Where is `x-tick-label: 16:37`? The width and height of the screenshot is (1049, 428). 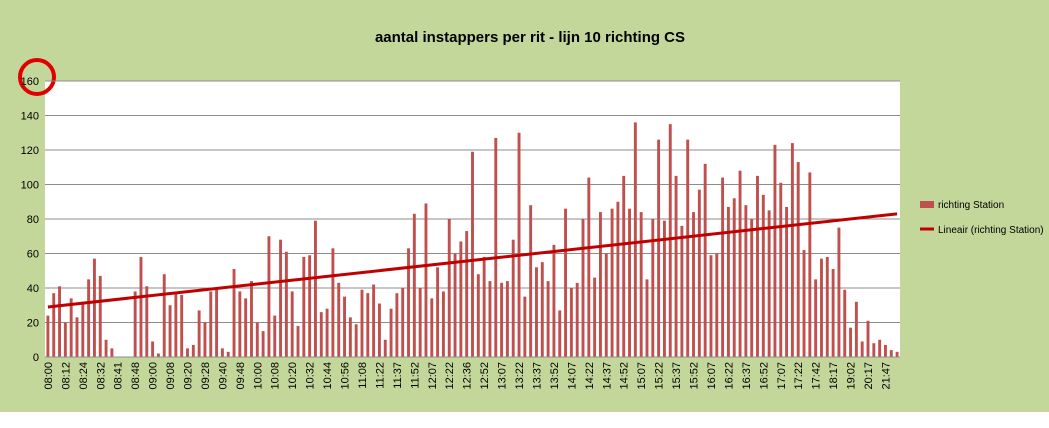
x-tick-label: 16:37 is located at coordinates (747, 376).